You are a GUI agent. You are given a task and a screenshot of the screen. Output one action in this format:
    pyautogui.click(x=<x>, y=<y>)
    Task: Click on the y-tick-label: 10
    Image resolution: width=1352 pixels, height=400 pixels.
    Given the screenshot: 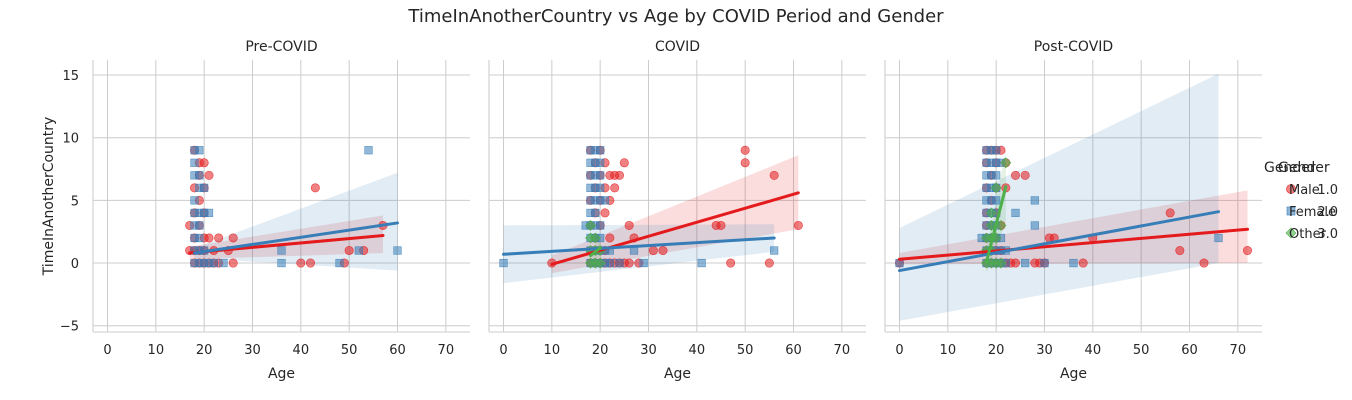 What is the action you would take?
    pyautogui.click(x=70, y=139)
    